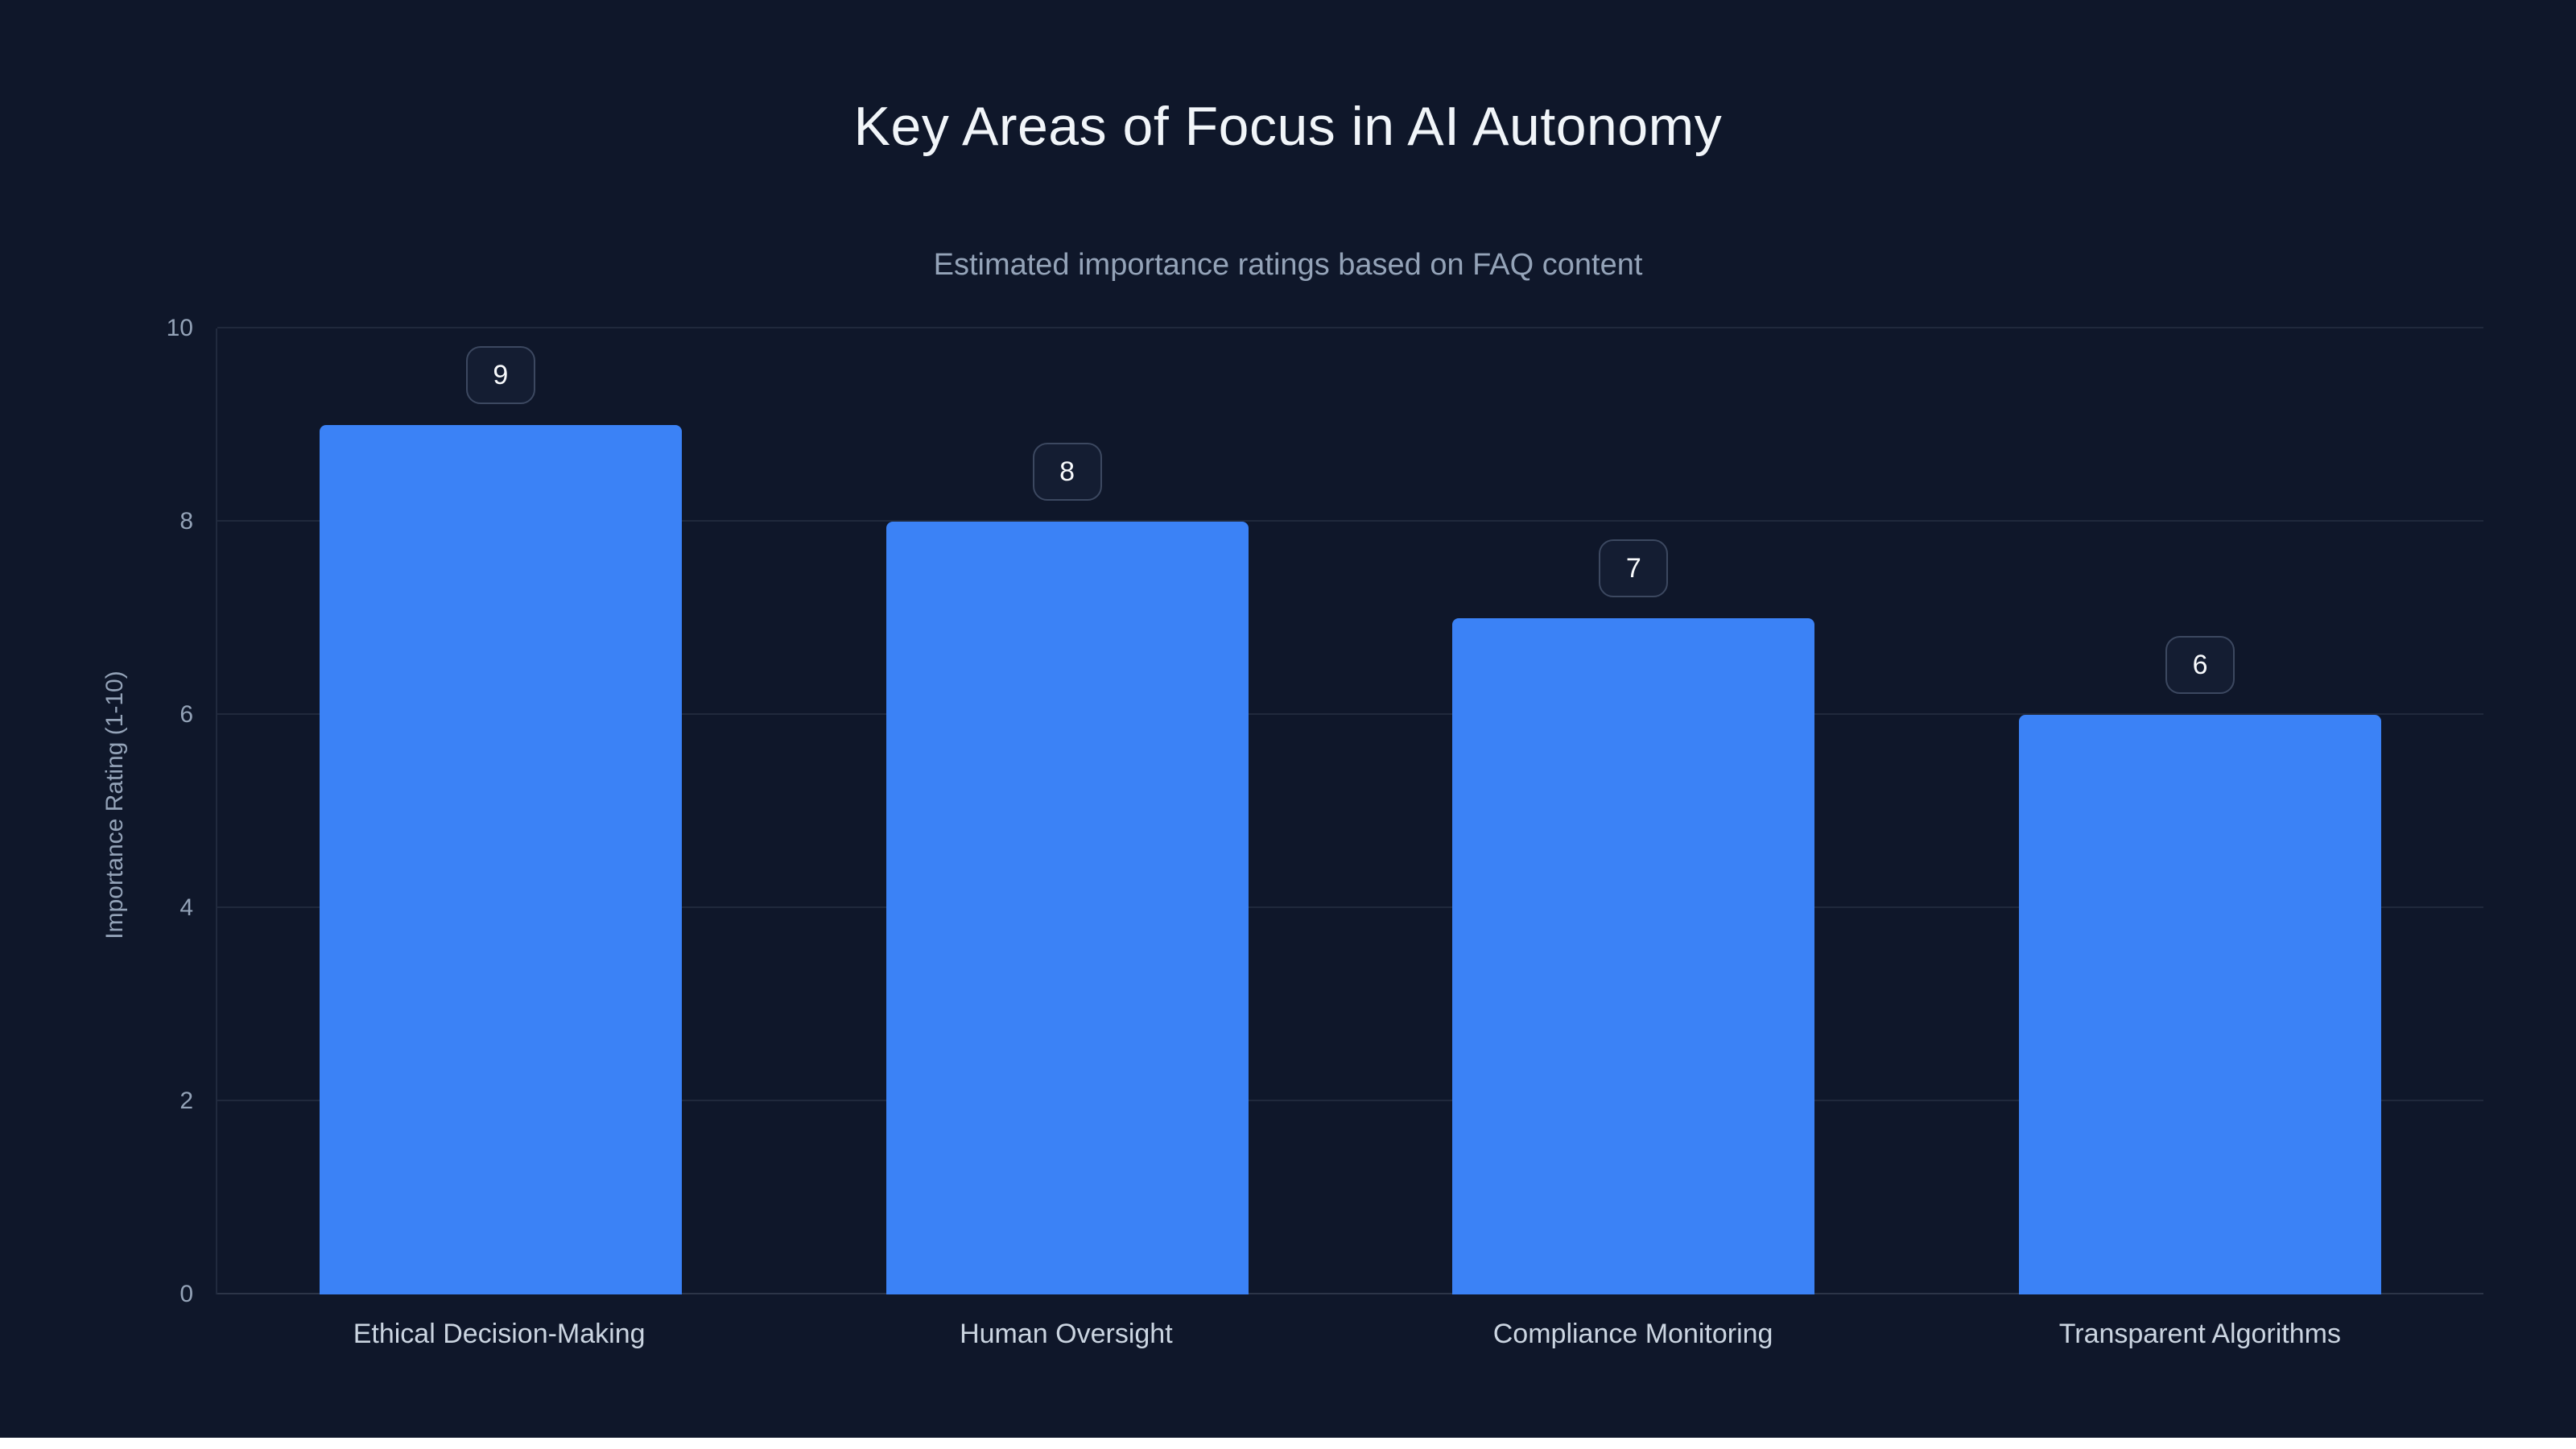 This screenshot has height=1449, width=2576. I want to click on x-label-1: Ethical Decision-Making, so click(499, 1334).